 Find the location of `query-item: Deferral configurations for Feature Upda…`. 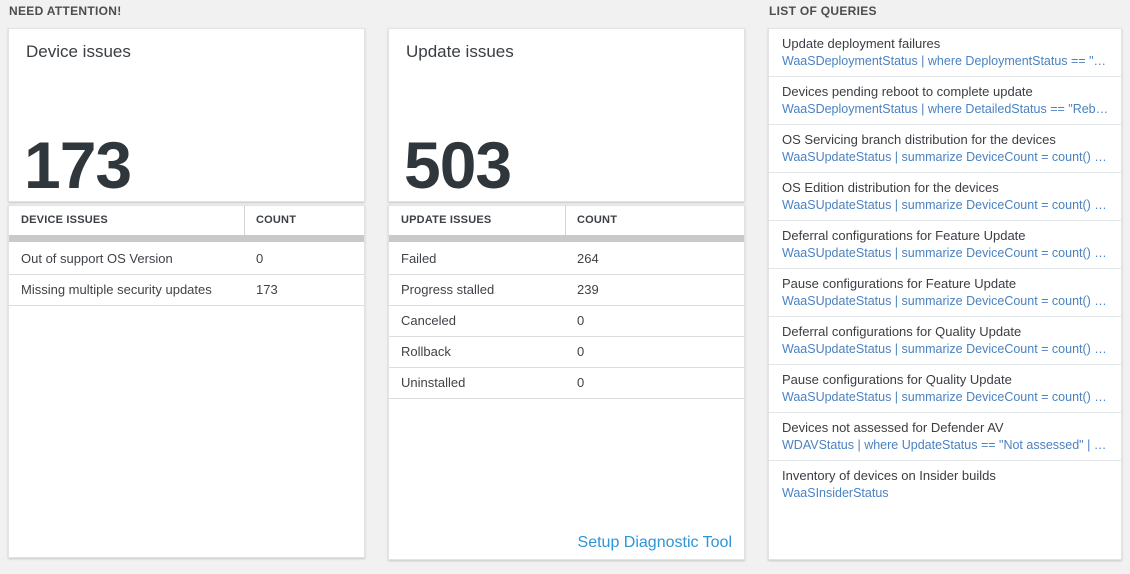

query-item: Deferral configurations for Feature Upda… is located at coordinates (945, 245).